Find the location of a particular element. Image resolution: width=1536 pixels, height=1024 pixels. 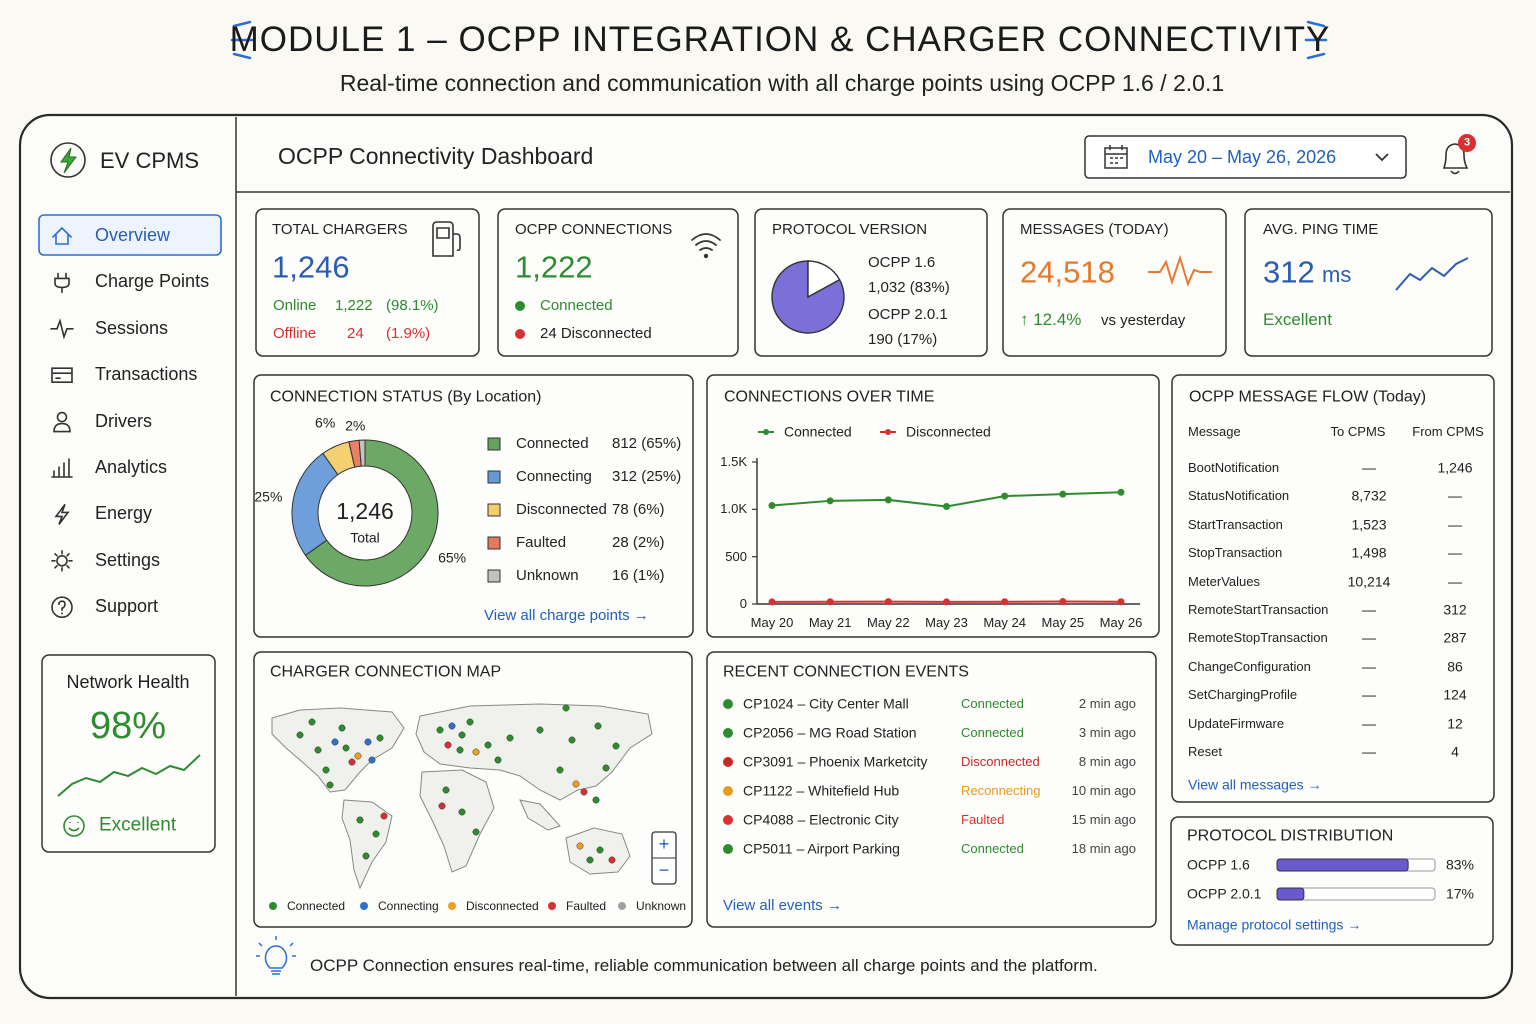

to-cpms: 10,214 is located at coordinates (1369, 581).